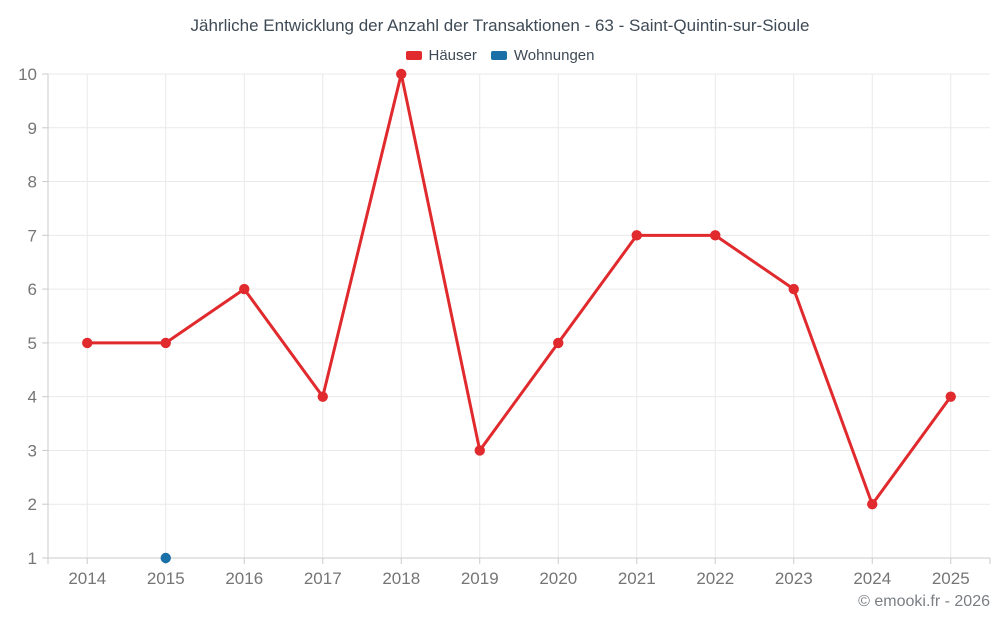 This screenshot has width=1000, height=625. What do you see at coordinates (715, 235) in the screenshot?
I see `data-point-häuser-2022` at bounding box center [715, 235].